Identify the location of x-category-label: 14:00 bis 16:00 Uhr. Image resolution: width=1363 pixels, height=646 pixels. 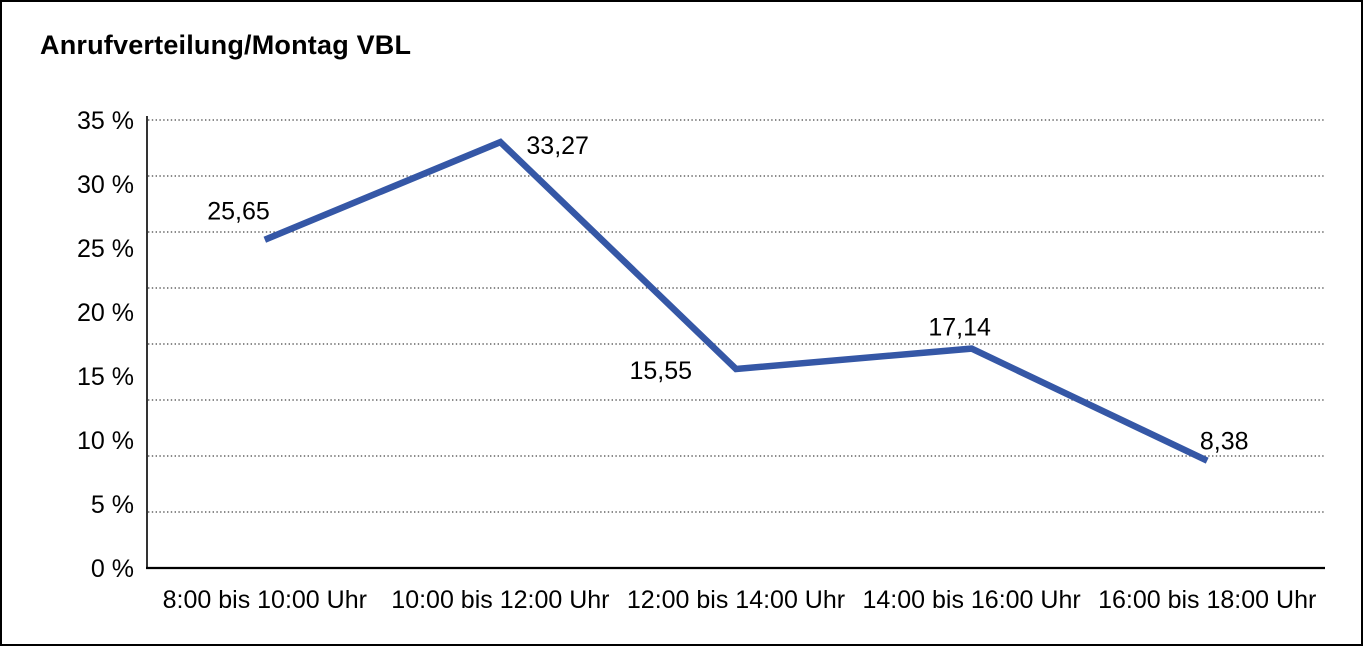
(971, 600).